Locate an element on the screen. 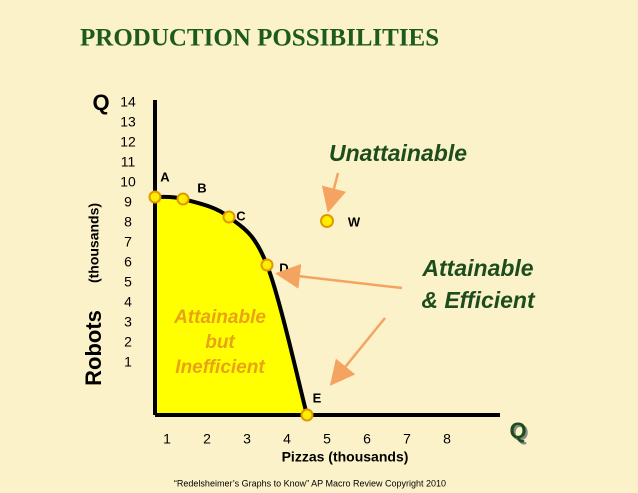 This screenshot has height=493, width=638. y-axis-unit: (thousands) is located at coordinates (94, 243).